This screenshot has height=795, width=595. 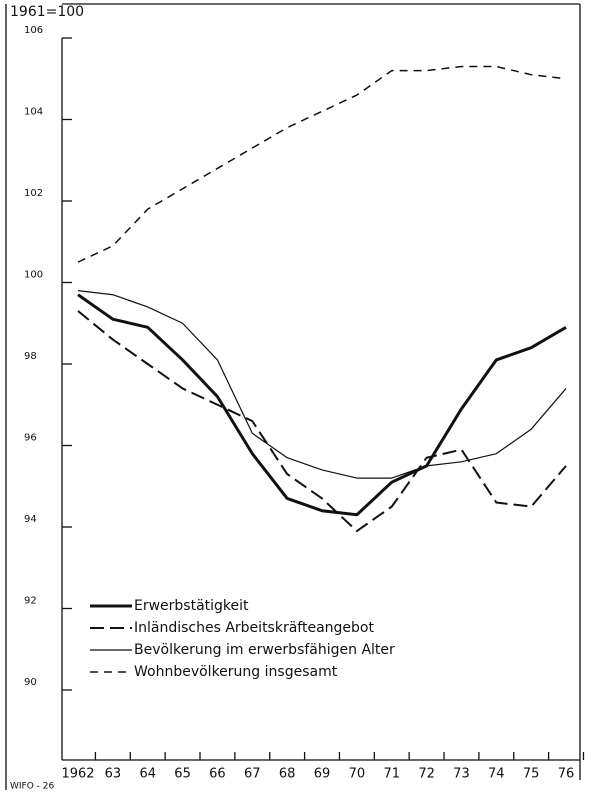 I want to click on y-tick-label: 98, so click(x=30, y=356).